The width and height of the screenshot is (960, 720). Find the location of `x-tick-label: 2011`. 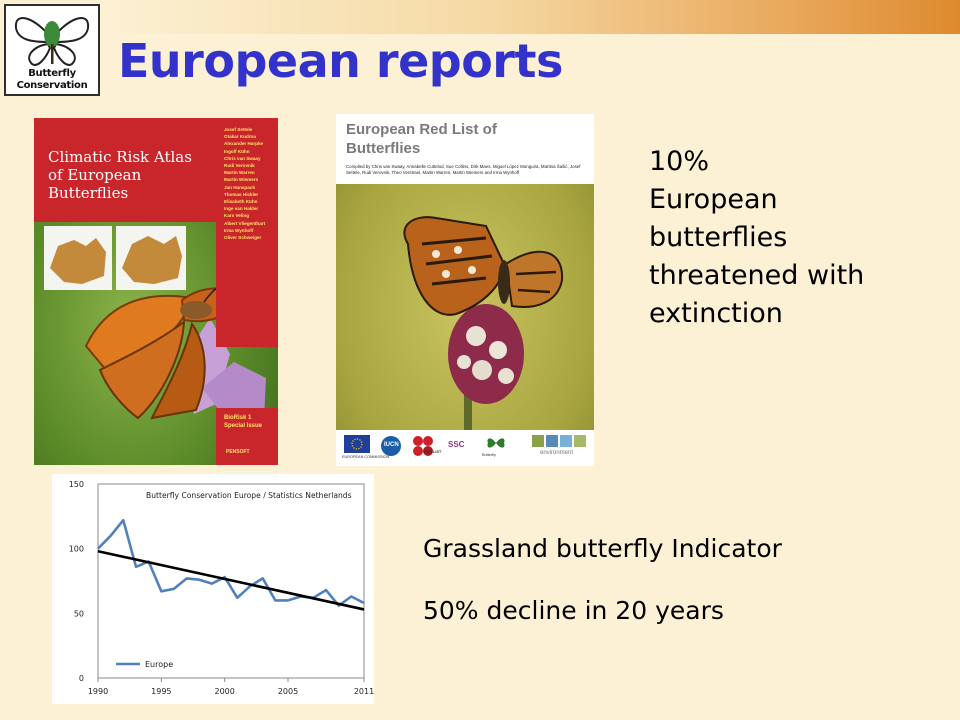

x-tick-label: 2011 is located at coordinates (364, 691).